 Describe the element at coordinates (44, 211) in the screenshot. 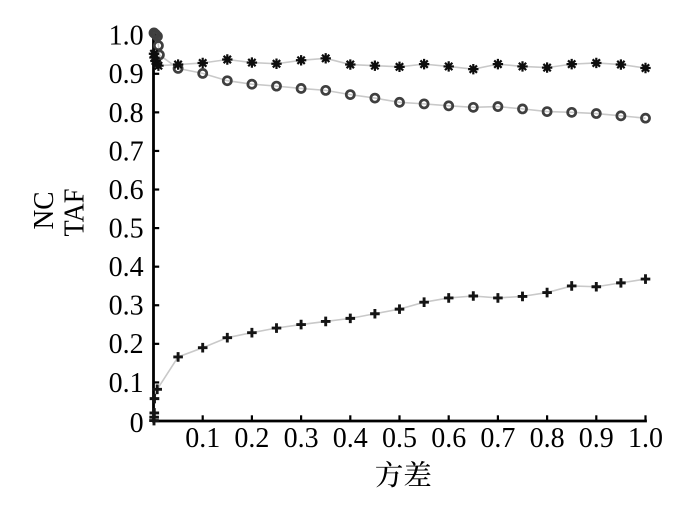

I see `svg-text: NC` at that location.